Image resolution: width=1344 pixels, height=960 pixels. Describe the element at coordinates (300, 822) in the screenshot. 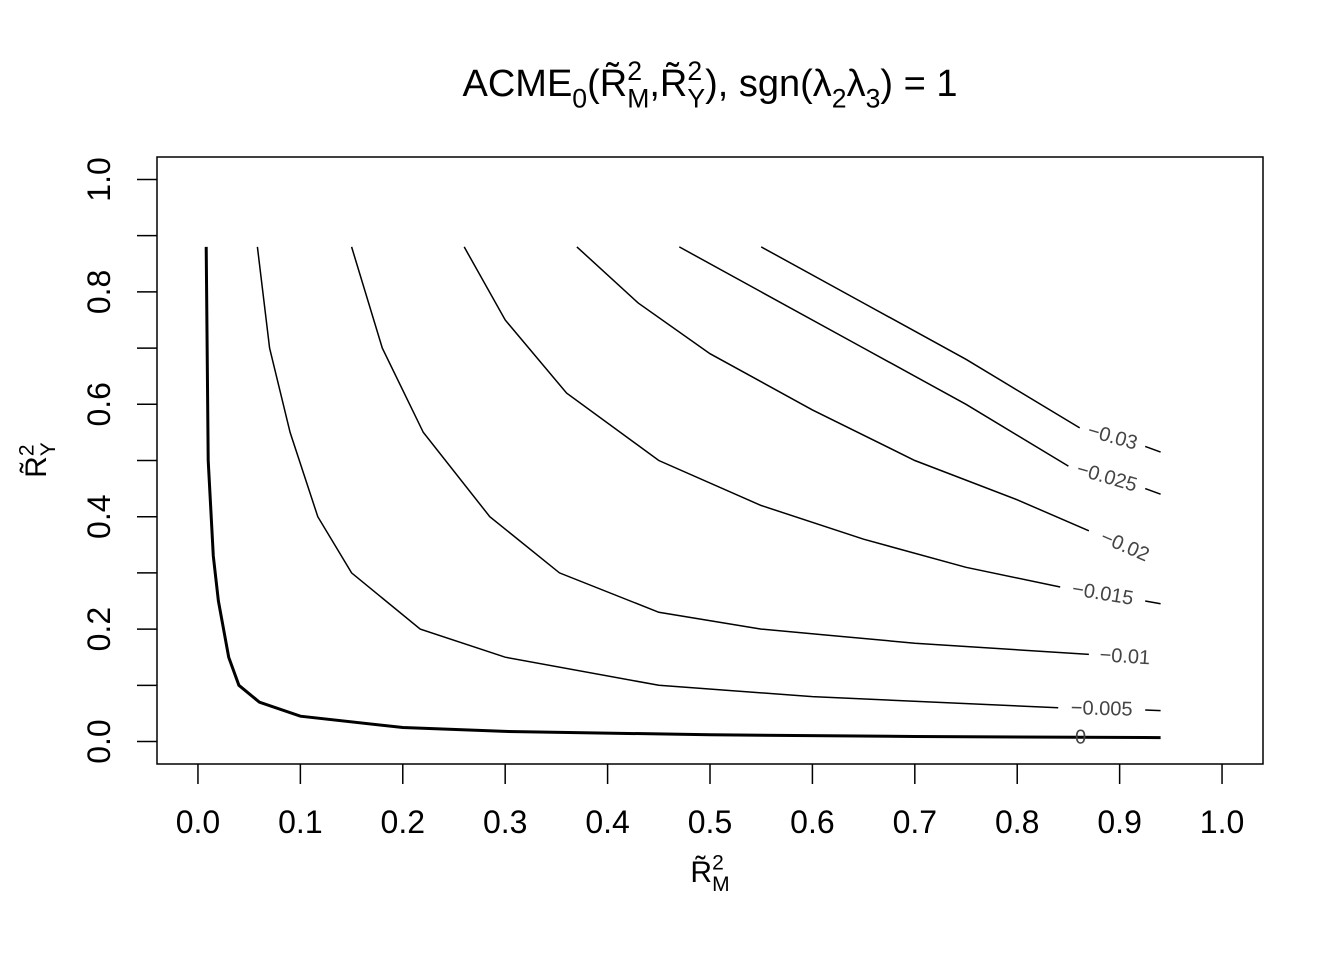

I see `x-tick-label: 0.1` at that location.